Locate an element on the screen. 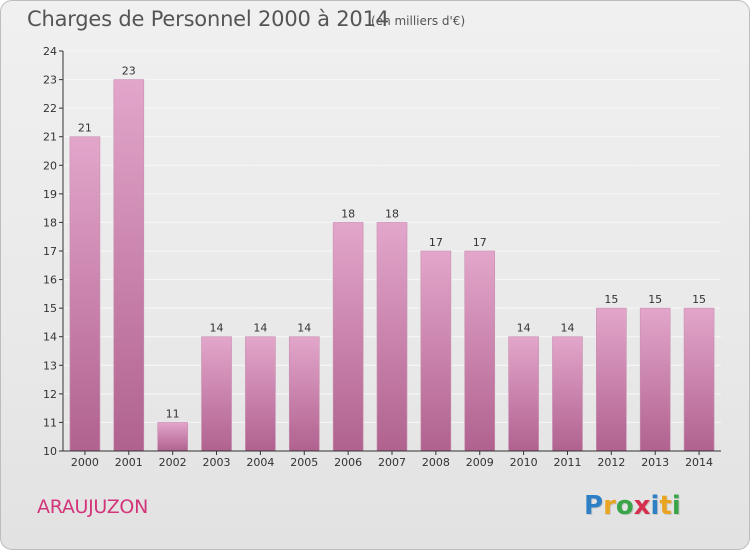  x-tick-label: 2006 is located at coordinates (348, 462).